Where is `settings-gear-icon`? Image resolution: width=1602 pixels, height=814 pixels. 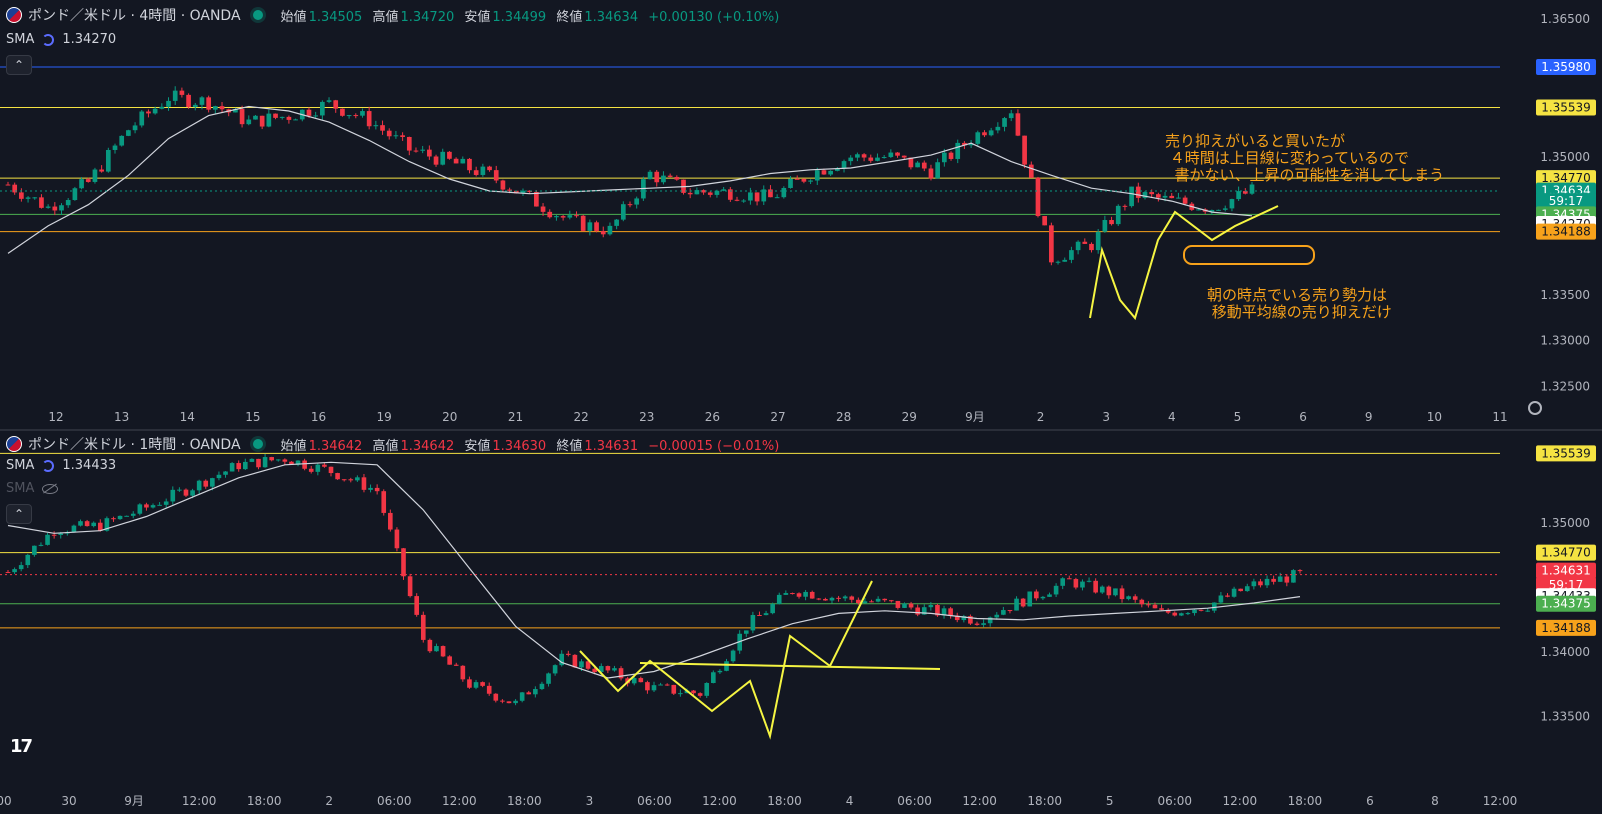 settings-gear-icon is located at coordinates (1535, 408).